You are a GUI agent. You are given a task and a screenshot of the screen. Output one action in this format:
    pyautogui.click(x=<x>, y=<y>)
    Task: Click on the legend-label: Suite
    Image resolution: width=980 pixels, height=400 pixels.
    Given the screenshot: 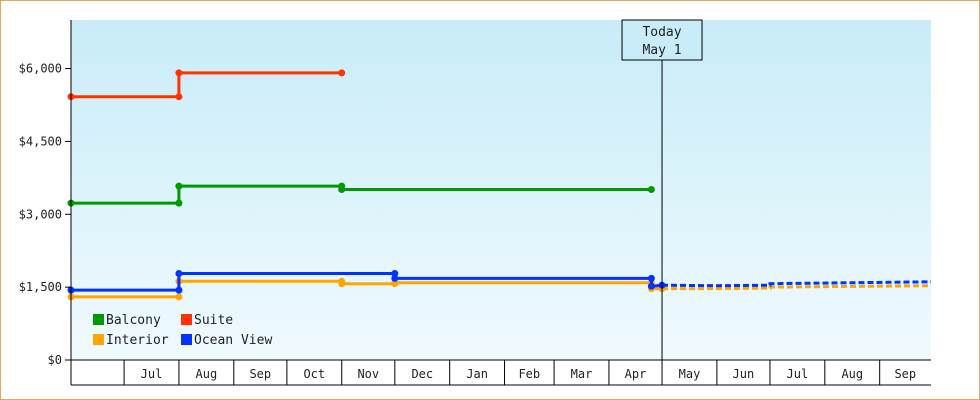 What is the action you would take?
    pyautogui.click(x=213, y=320)
    